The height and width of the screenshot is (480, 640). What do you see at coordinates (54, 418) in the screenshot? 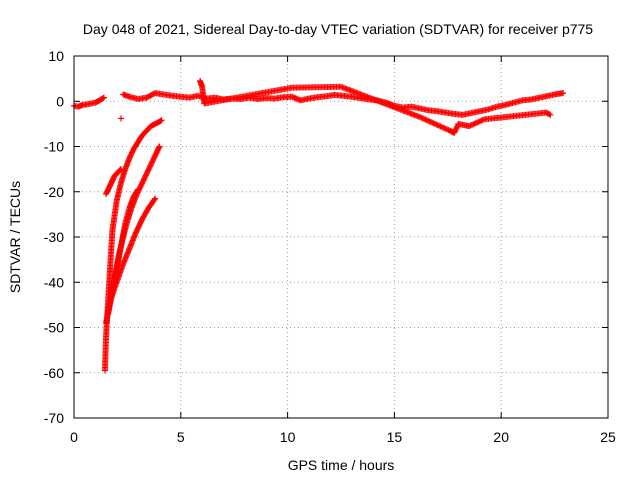
I see `y-tick-label: -70` at bounding box center [54, 418].